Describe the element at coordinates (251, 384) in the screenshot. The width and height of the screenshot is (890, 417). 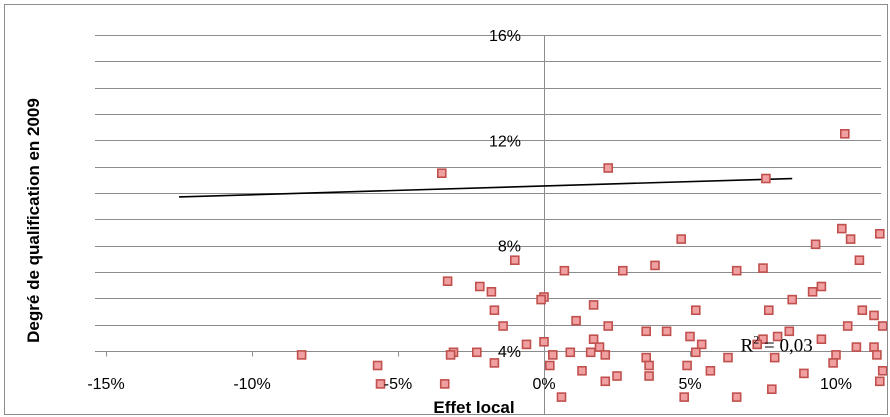
I see `x-tick-label: -10%` at that location.